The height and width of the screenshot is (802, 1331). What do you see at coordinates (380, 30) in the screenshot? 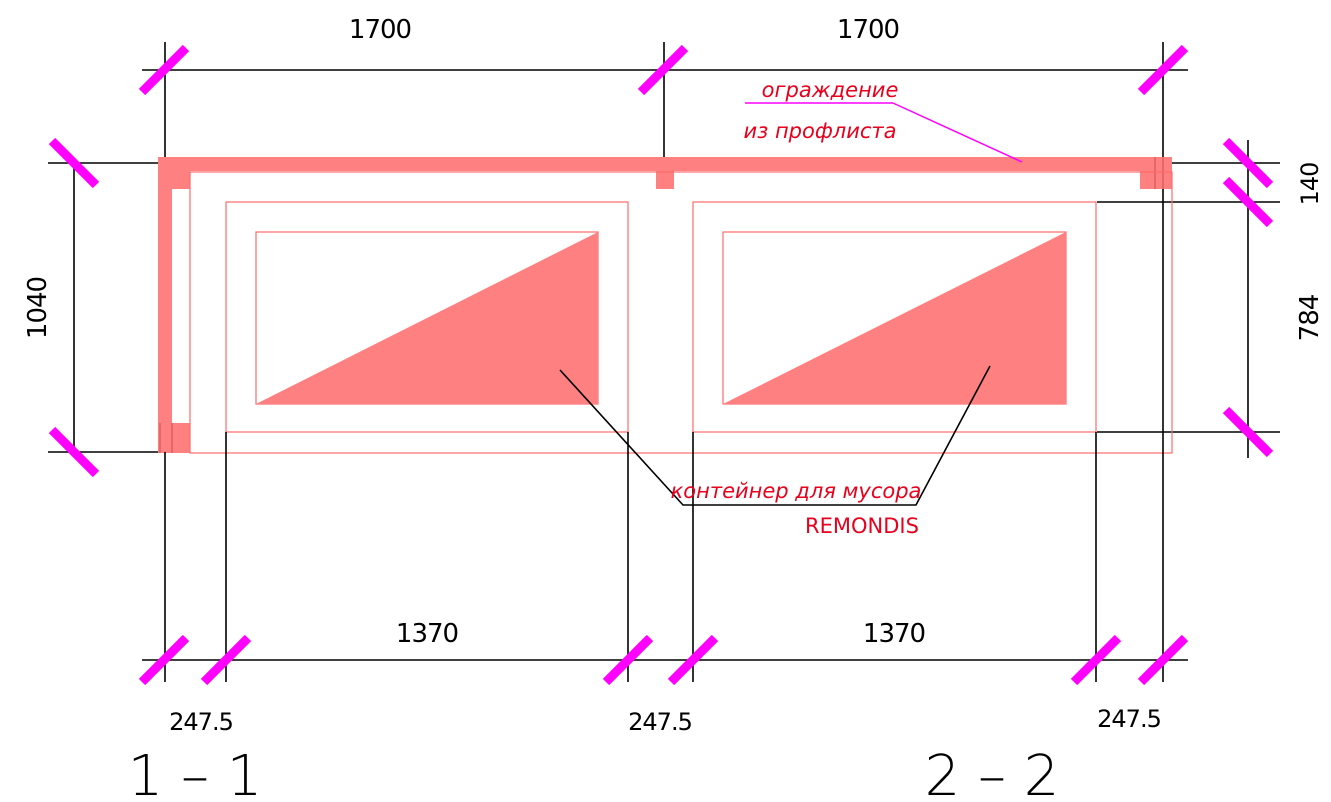
I see `dim-top-left: 1700` at bounding box center [380, 30].